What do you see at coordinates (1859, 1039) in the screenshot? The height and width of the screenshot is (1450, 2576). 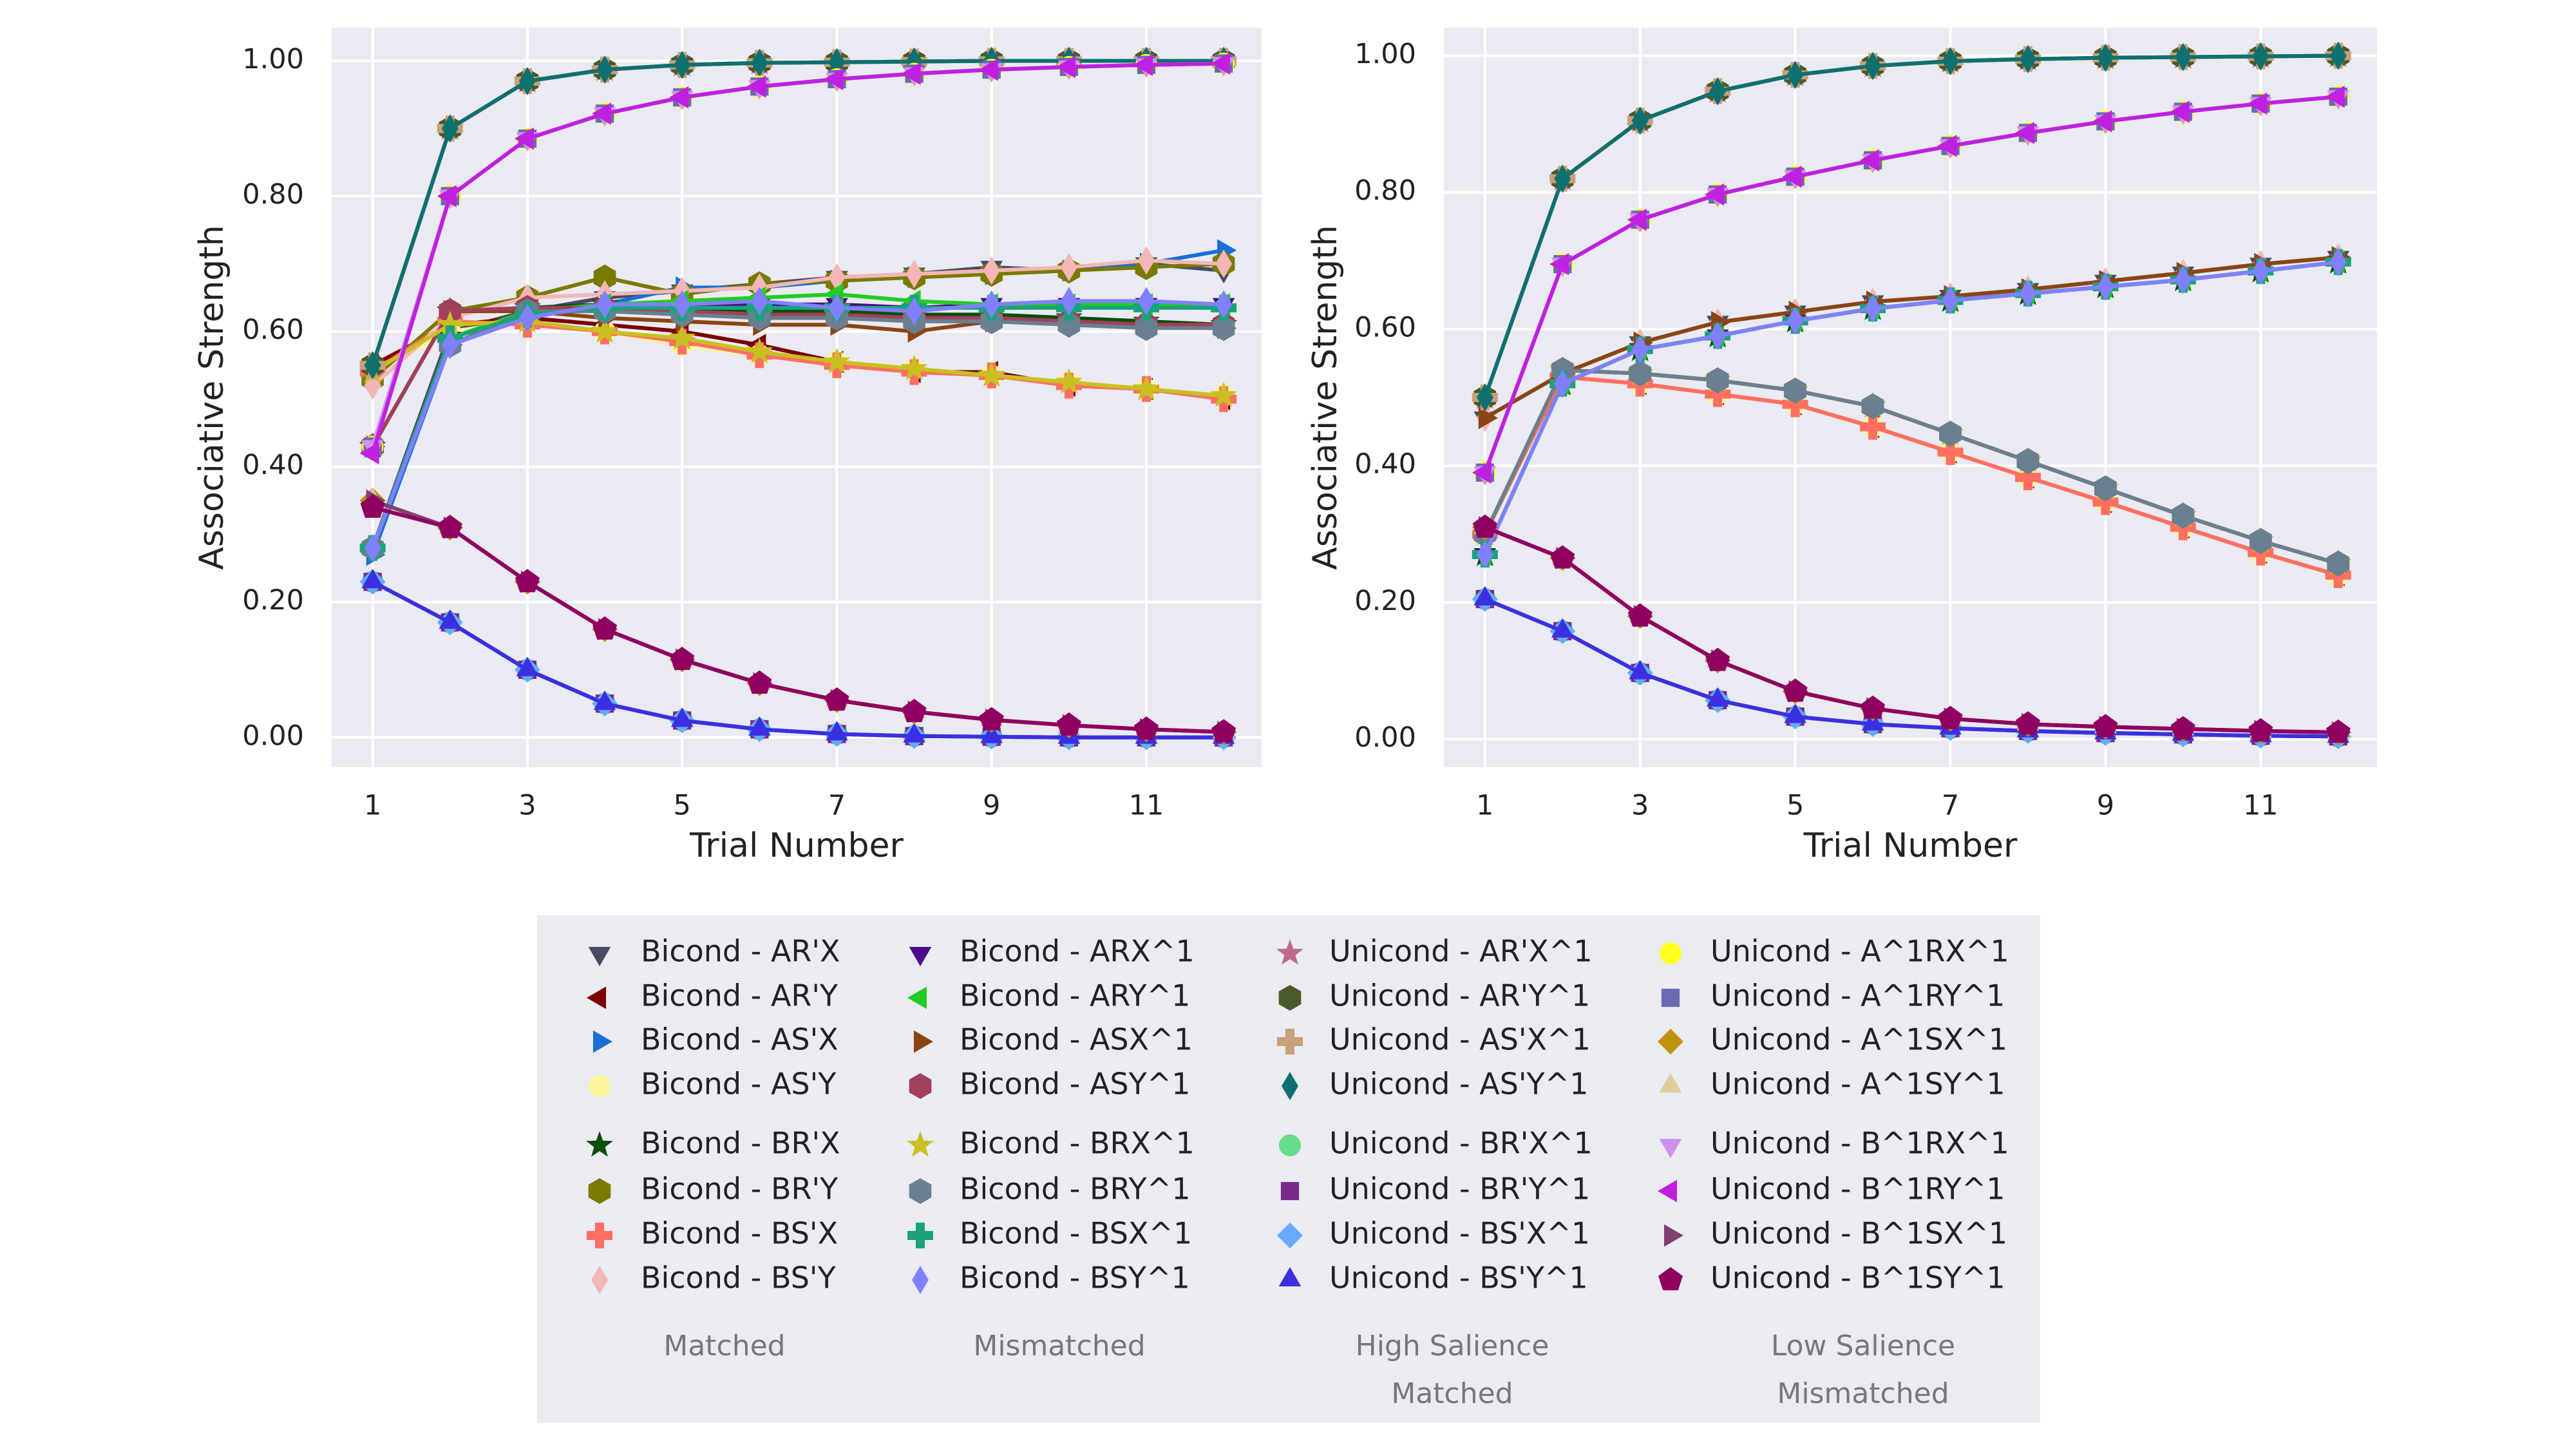 I see `legend-label: Unicond - A^1SX^1` at bounding box center [1859, 1039].